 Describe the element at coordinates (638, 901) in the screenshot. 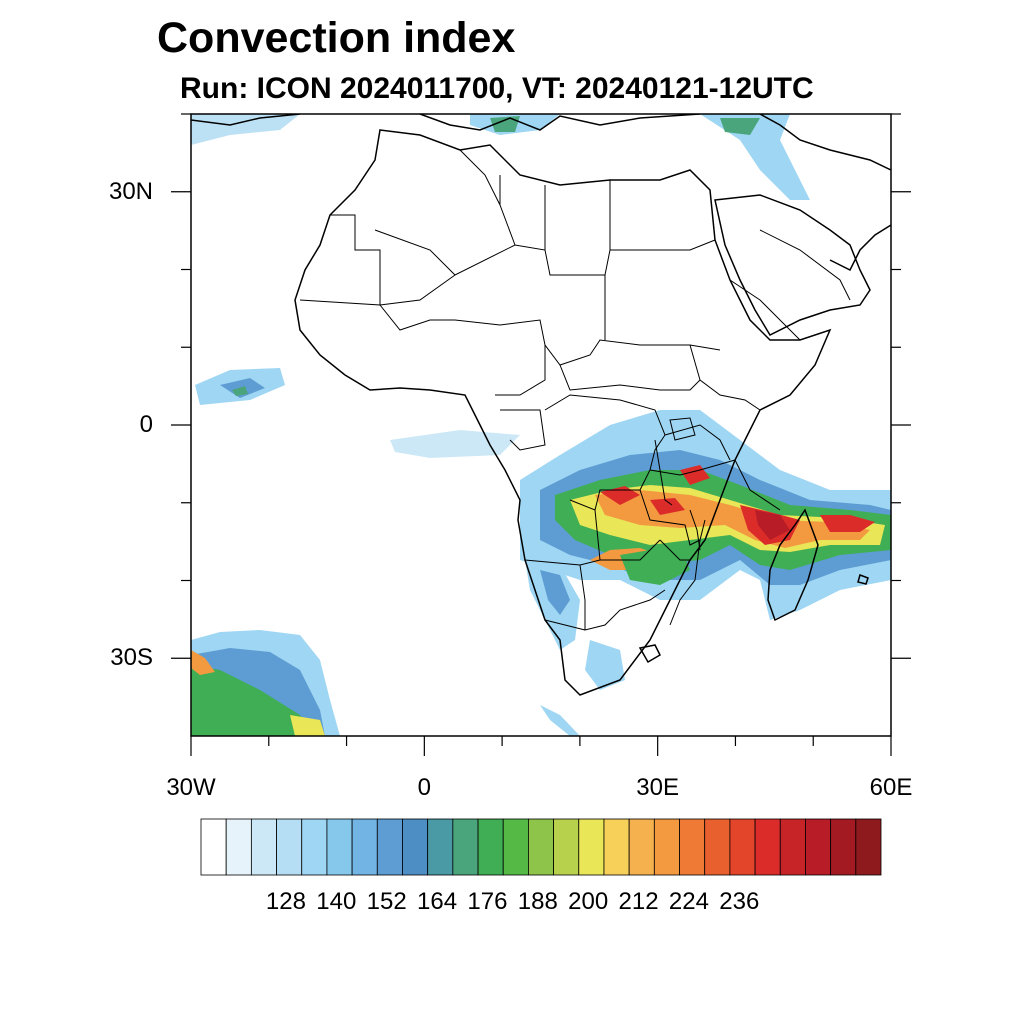

I see `colorbar-label: 212` at that location.